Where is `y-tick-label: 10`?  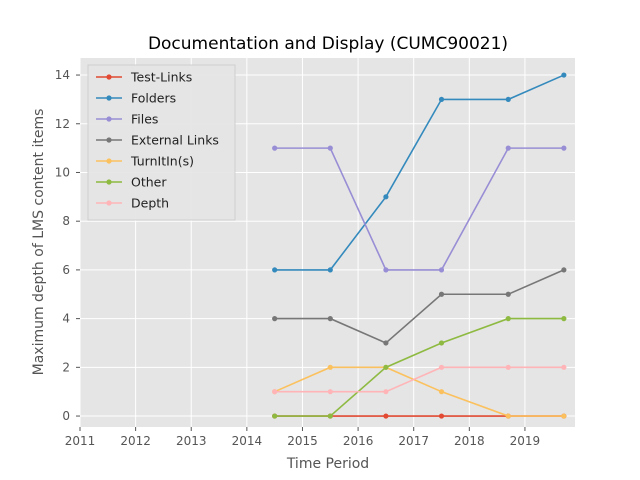
y-tick-label: 10 is located at coordinates (62, 172).